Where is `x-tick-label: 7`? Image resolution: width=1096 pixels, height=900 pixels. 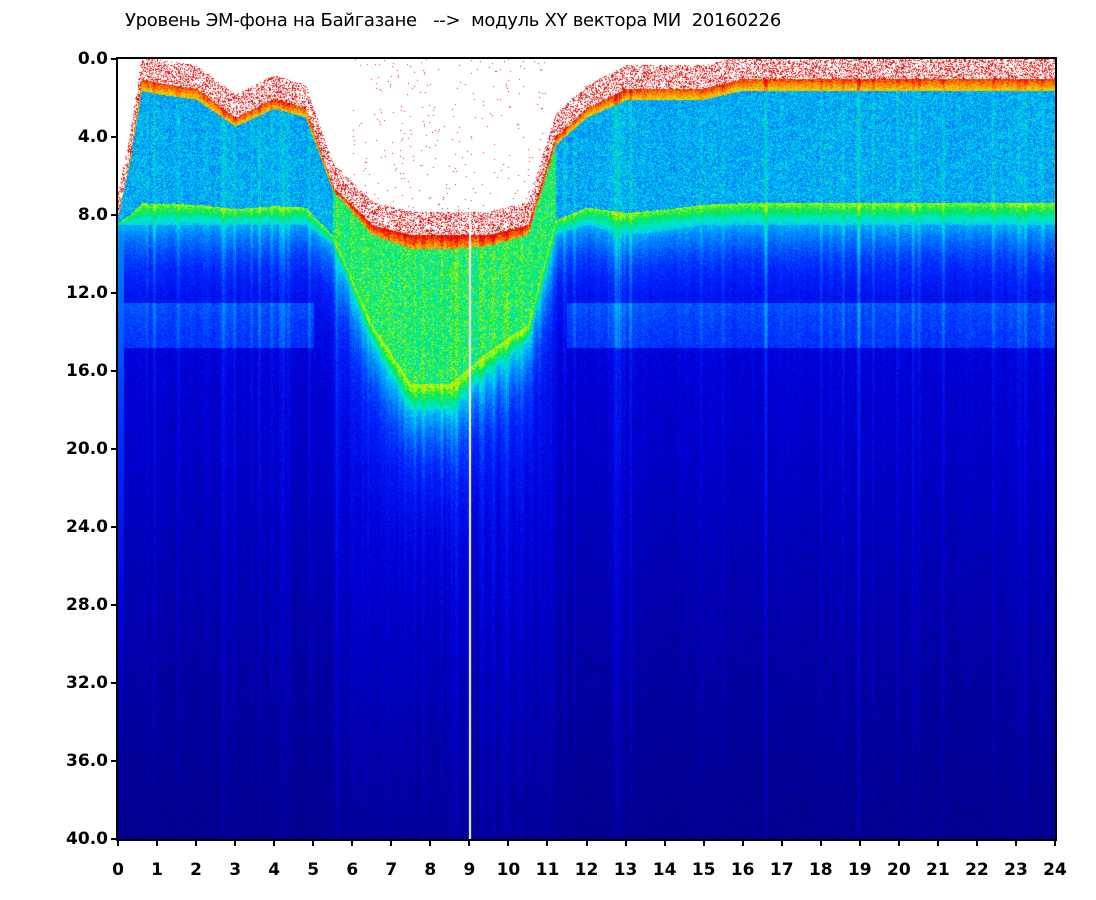
x-tick-label: 7 is located at coordinates (391, 870).